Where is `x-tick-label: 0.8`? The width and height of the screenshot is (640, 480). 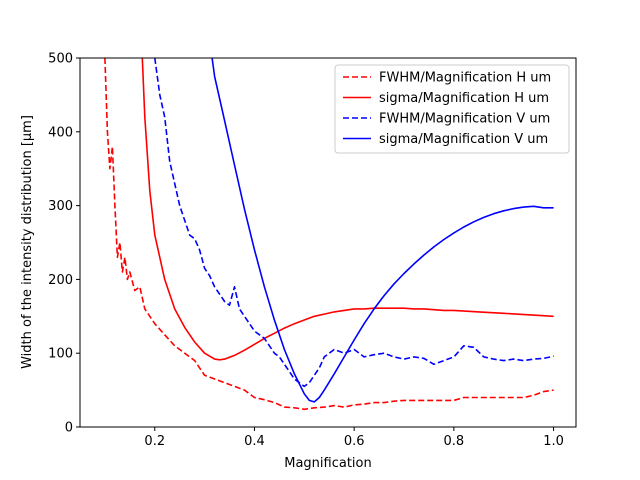
x-tick-label: 0.8 is located at coordinates (454, 441).